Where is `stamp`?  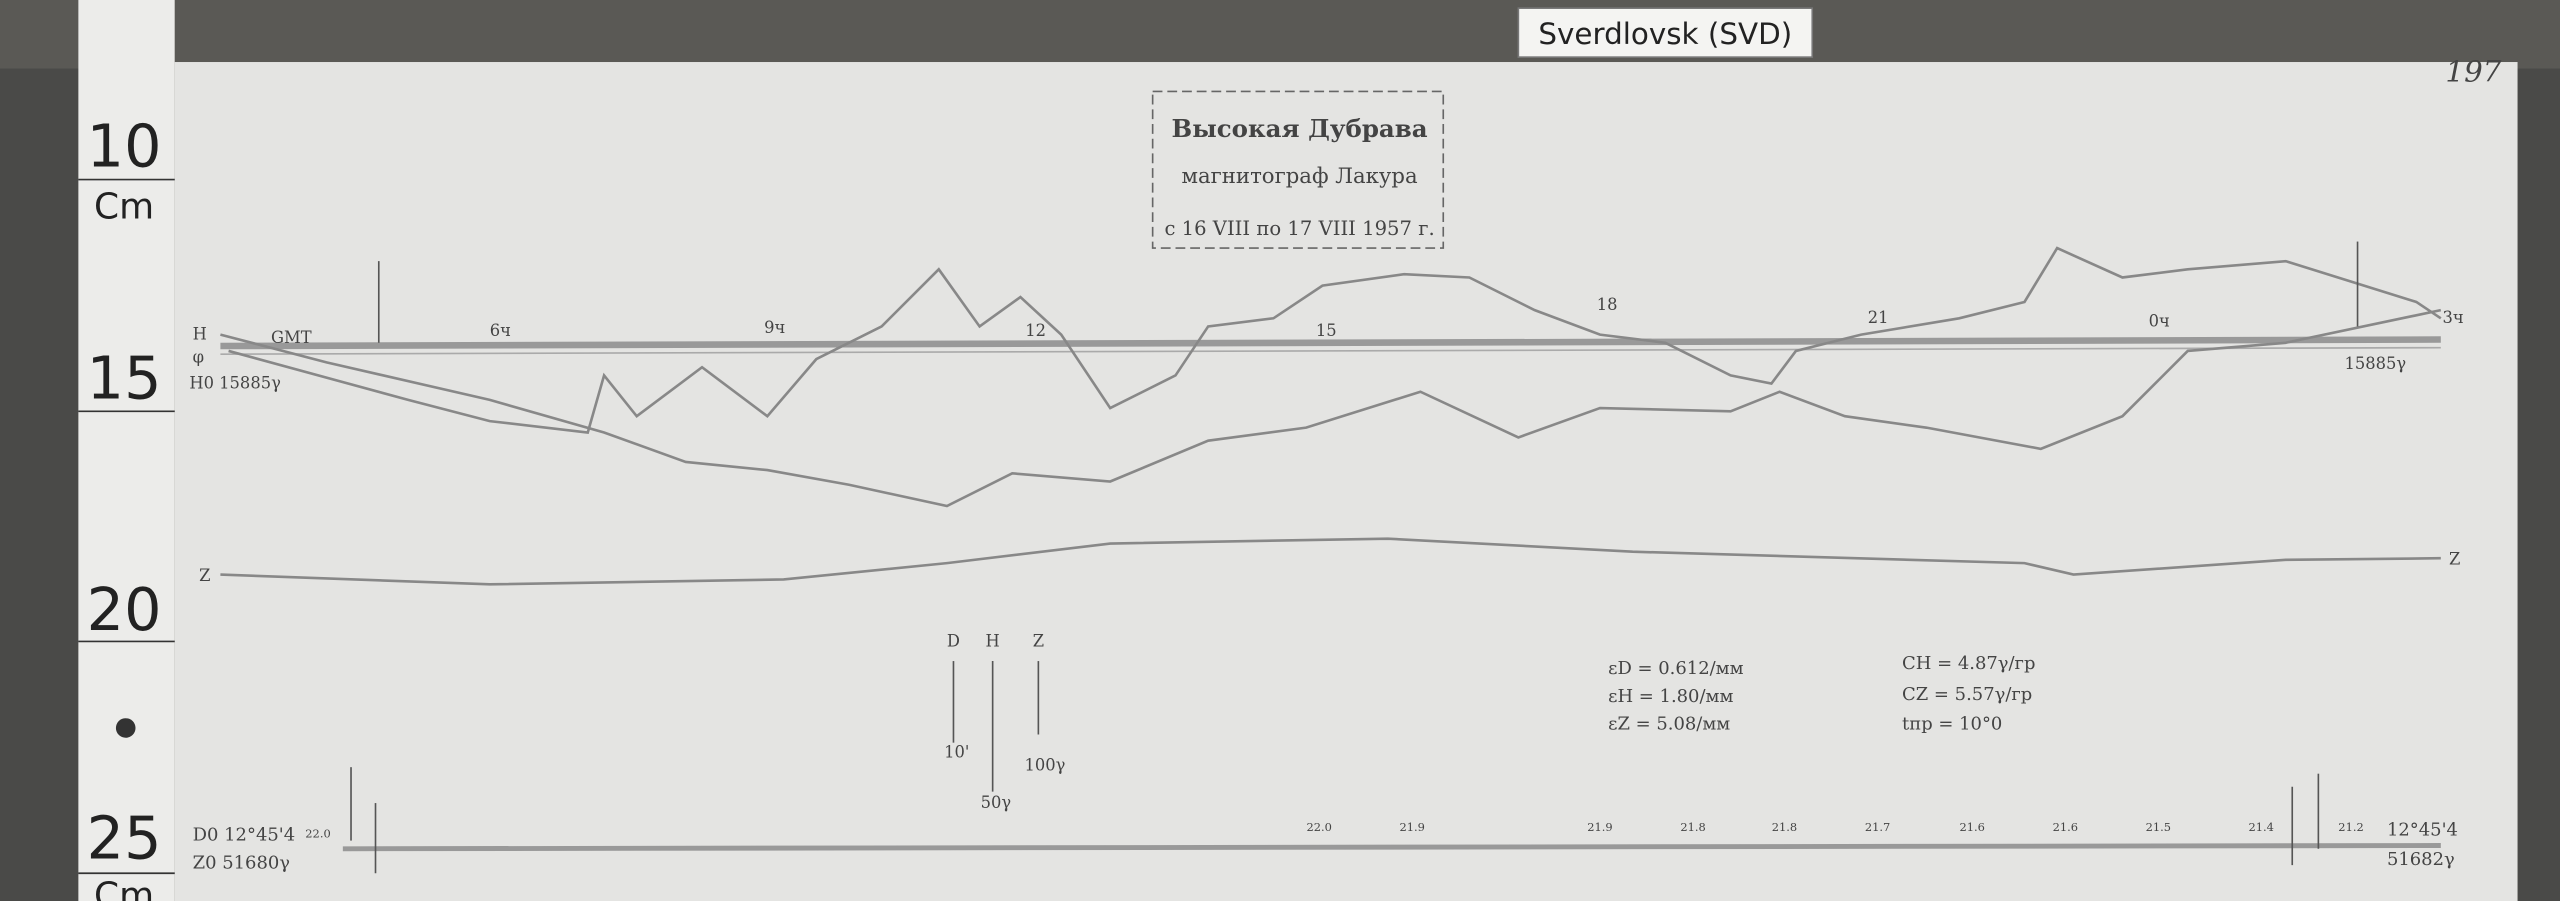 stamp is located at coordinates (1298, 169).